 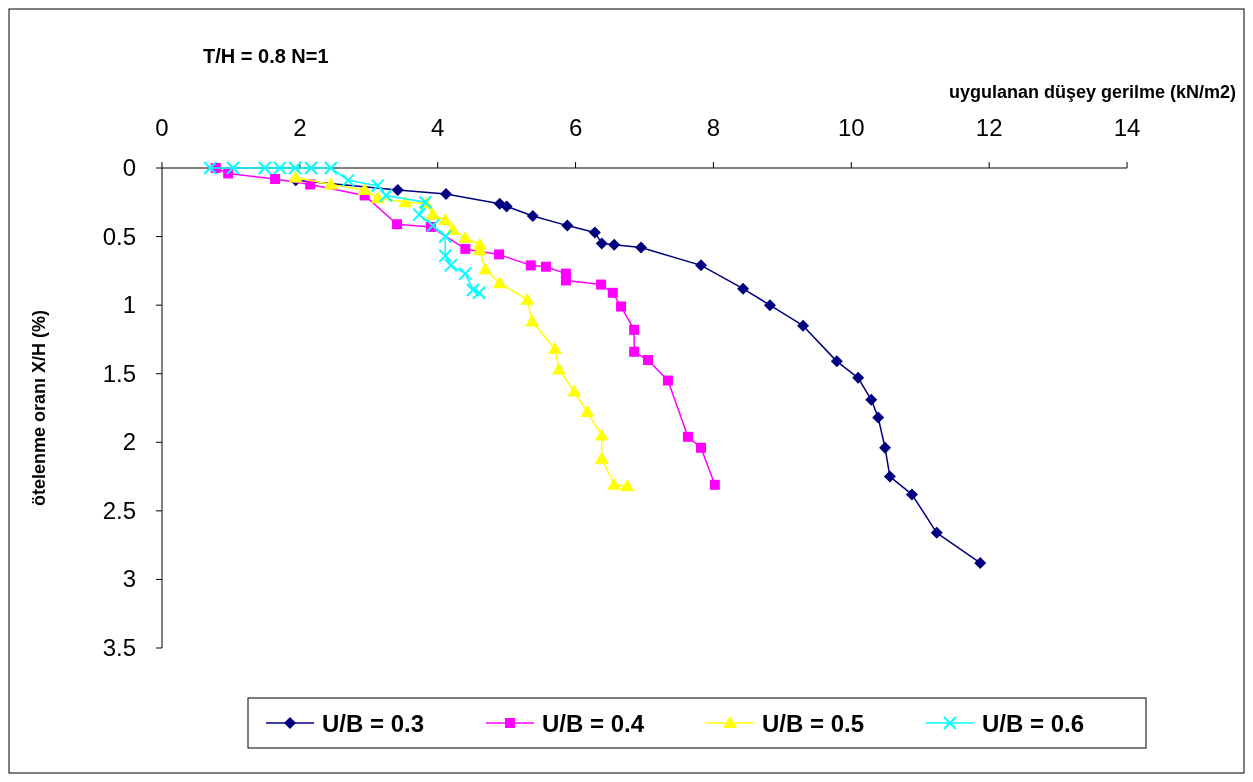 What do you see at coordinates (39, 408) in the screenshot?
I see `y-axis-title: ötelenme oranı X/H (%)` at bounding box center [39, 408].